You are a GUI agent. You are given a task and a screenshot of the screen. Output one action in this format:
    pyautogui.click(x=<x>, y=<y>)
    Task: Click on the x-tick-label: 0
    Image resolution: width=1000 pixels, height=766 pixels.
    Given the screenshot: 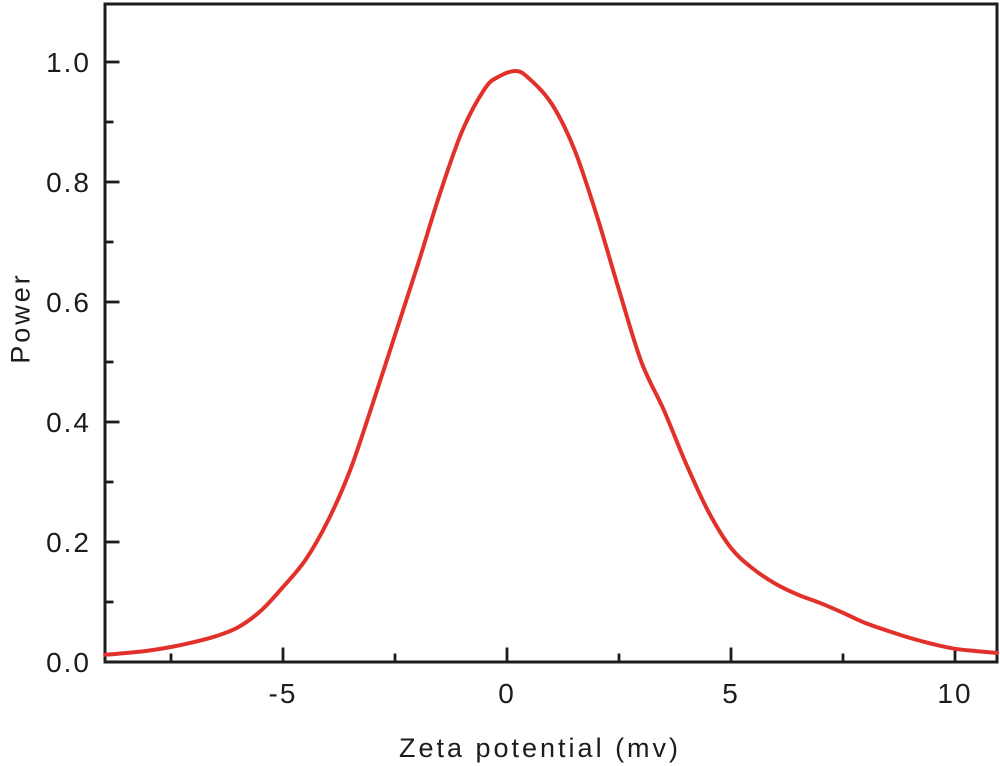 What is the action you would take?
    pyautogui.click(x=507, y=693)
    